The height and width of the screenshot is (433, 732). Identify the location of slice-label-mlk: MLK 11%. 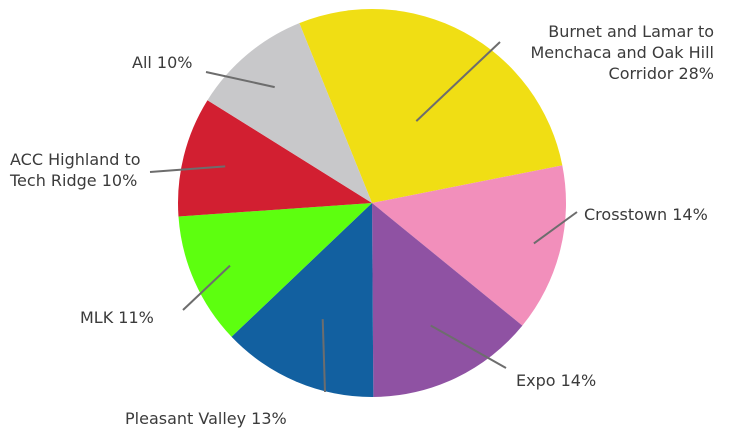
(117, 317).